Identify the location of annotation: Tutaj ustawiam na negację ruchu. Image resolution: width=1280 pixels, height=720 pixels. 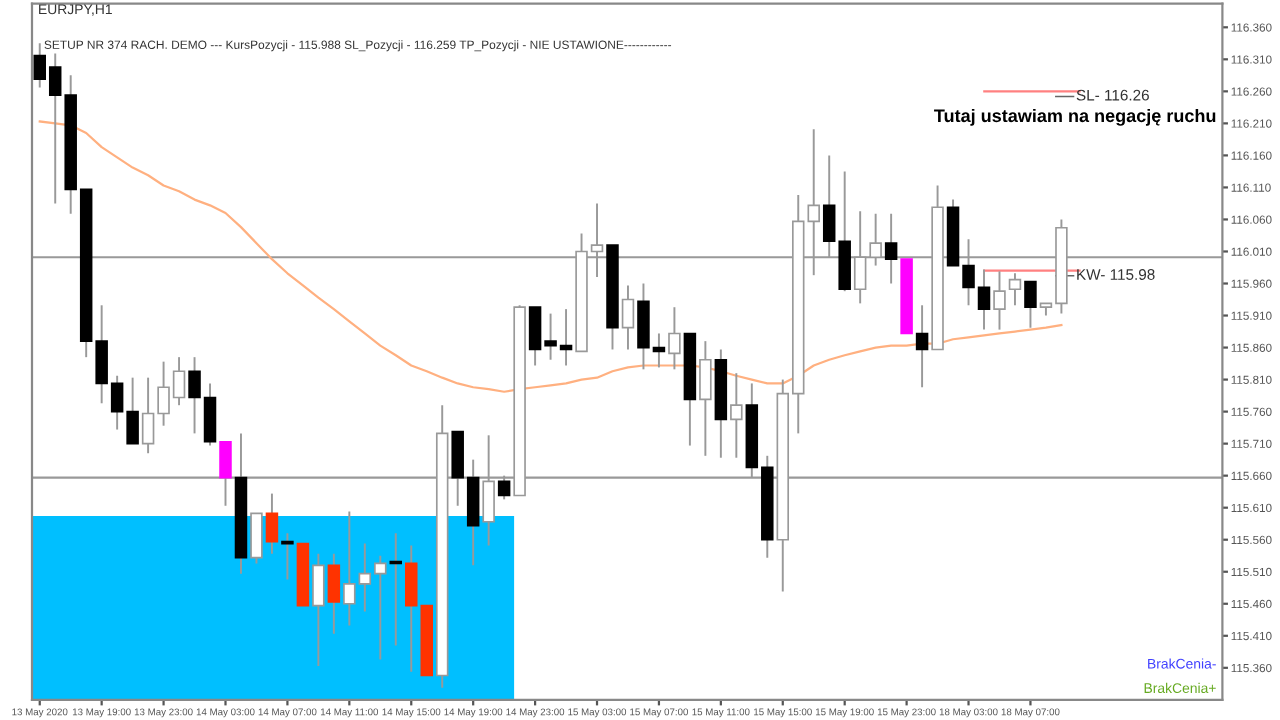
(1075, 117).